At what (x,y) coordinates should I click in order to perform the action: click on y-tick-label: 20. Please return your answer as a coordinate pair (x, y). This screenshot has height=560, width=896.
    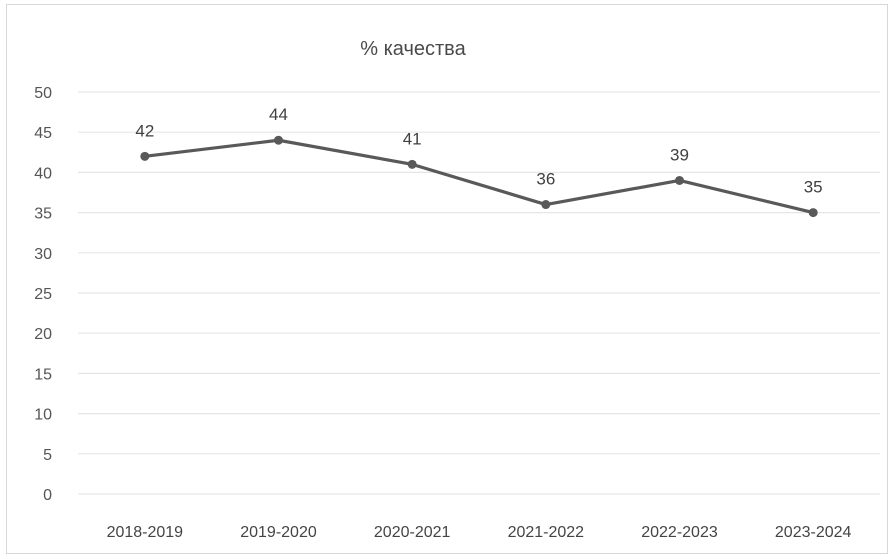
    Looking at the image, I should click on (43, 334).